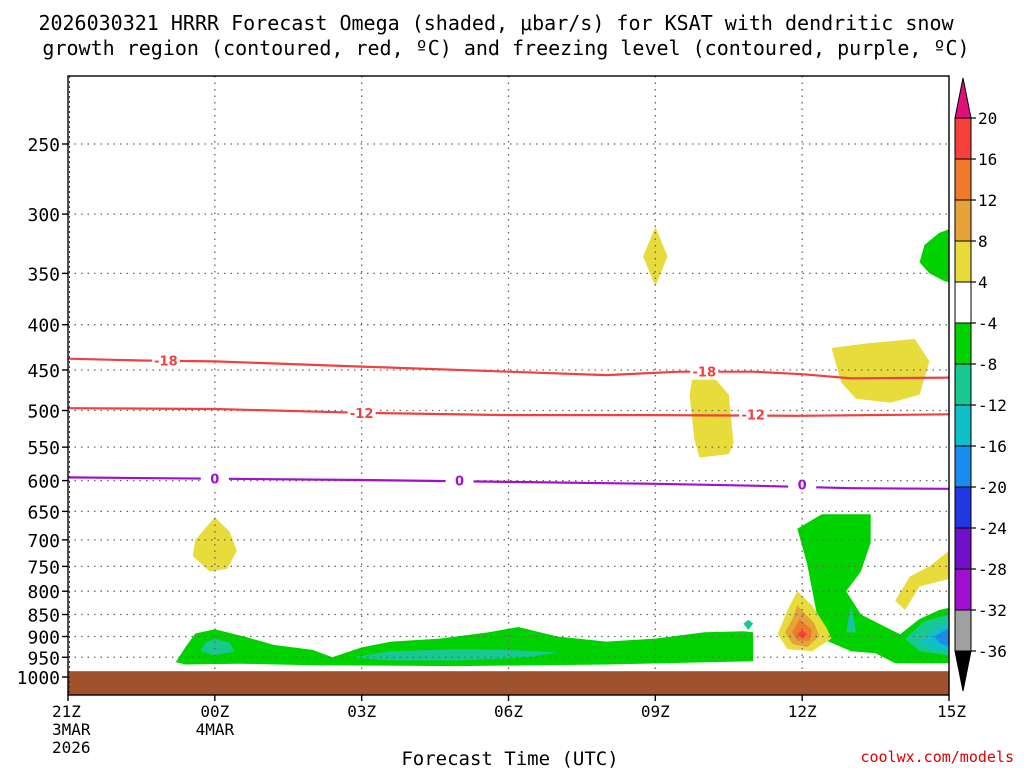 The height and width of the screenshot is (768, 1024). I want to click on x-tick-label-09Z: 09Z, so click(655, 711).